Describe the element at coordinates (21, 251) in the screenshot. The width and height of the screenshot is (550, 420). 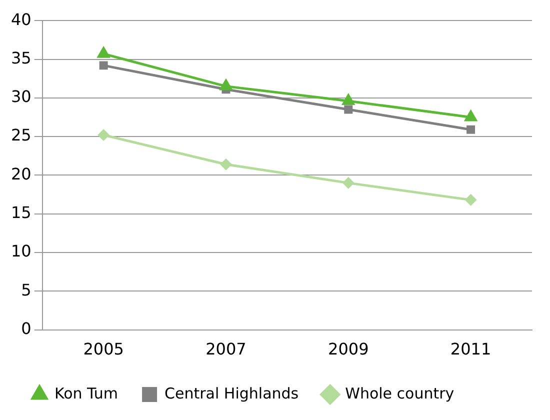
I see `y-tick-label: 10` at that location.